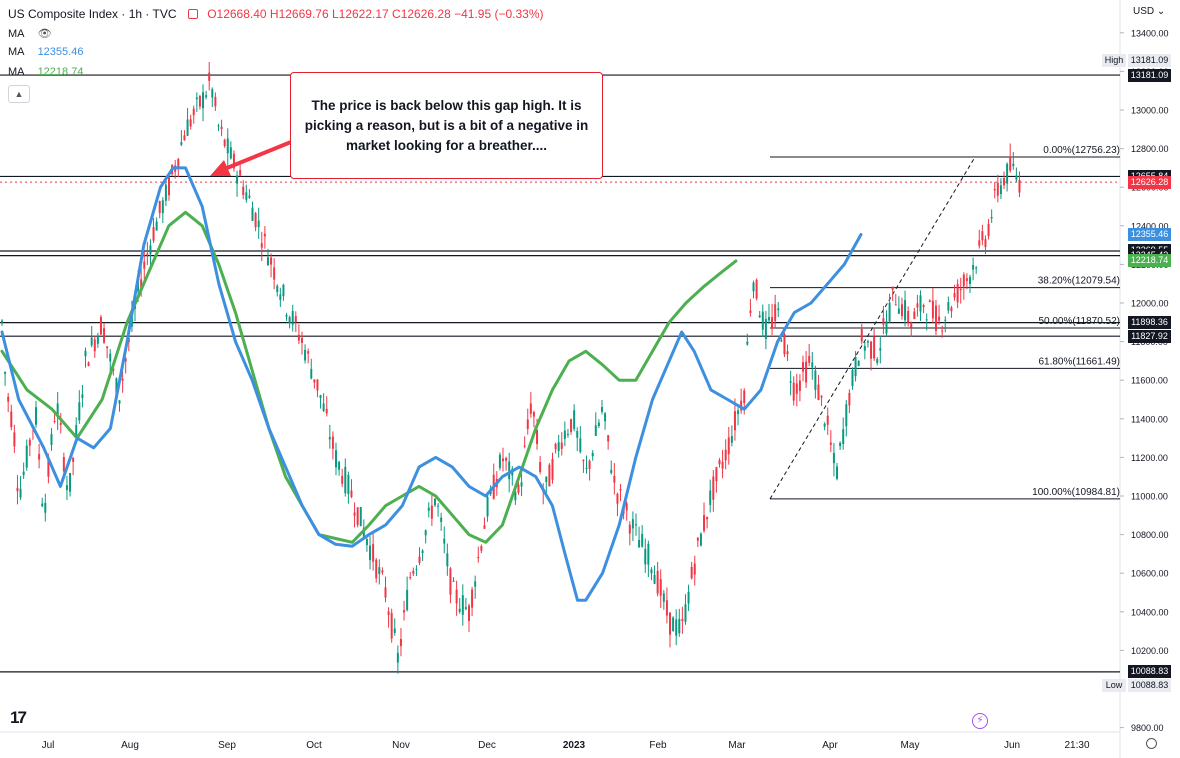 This screenshot has height=758, width=1180. I want to click on fib-trend-line, so click(872, 328).